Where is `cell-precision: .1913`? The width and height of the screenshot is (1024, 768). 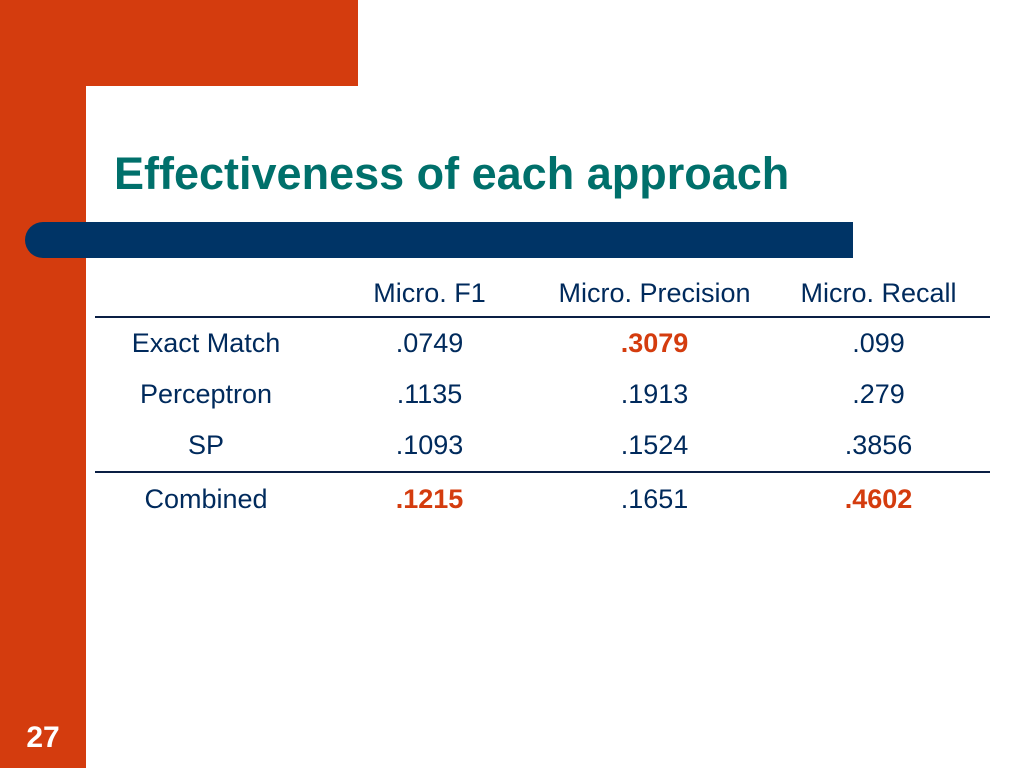
cell-precision: .1913 is located at coordinates (654, 394).